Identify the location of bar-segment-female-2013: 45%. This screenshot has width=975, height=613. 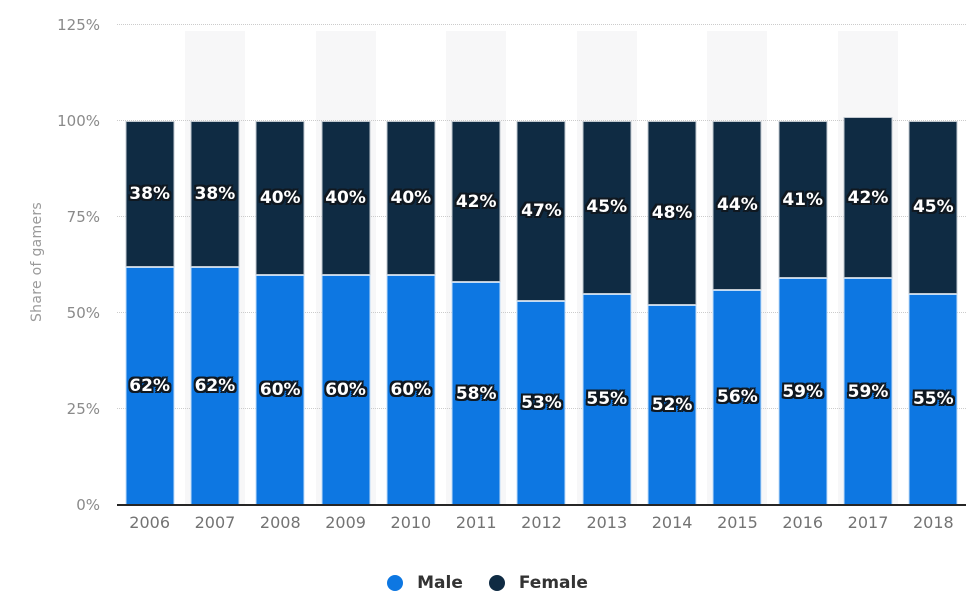
(607, 207).